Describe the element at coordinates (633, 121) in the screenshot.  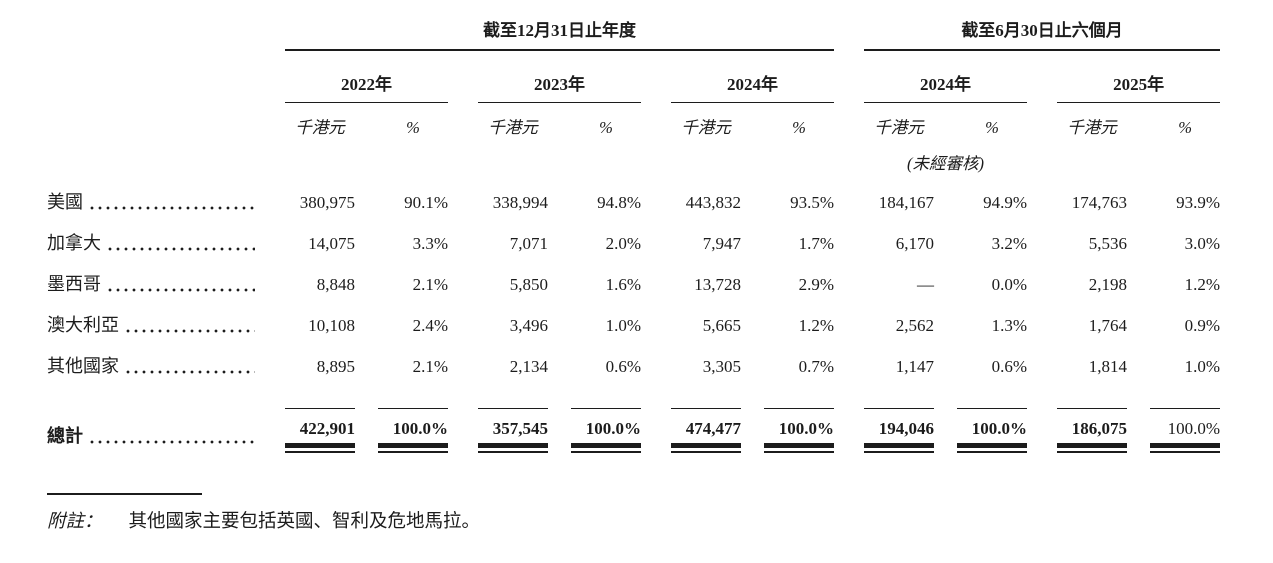
I see `unit-header-row: 千港元 % 千港元 % 千港元 % 千港元 % 千港元 %` at that location.